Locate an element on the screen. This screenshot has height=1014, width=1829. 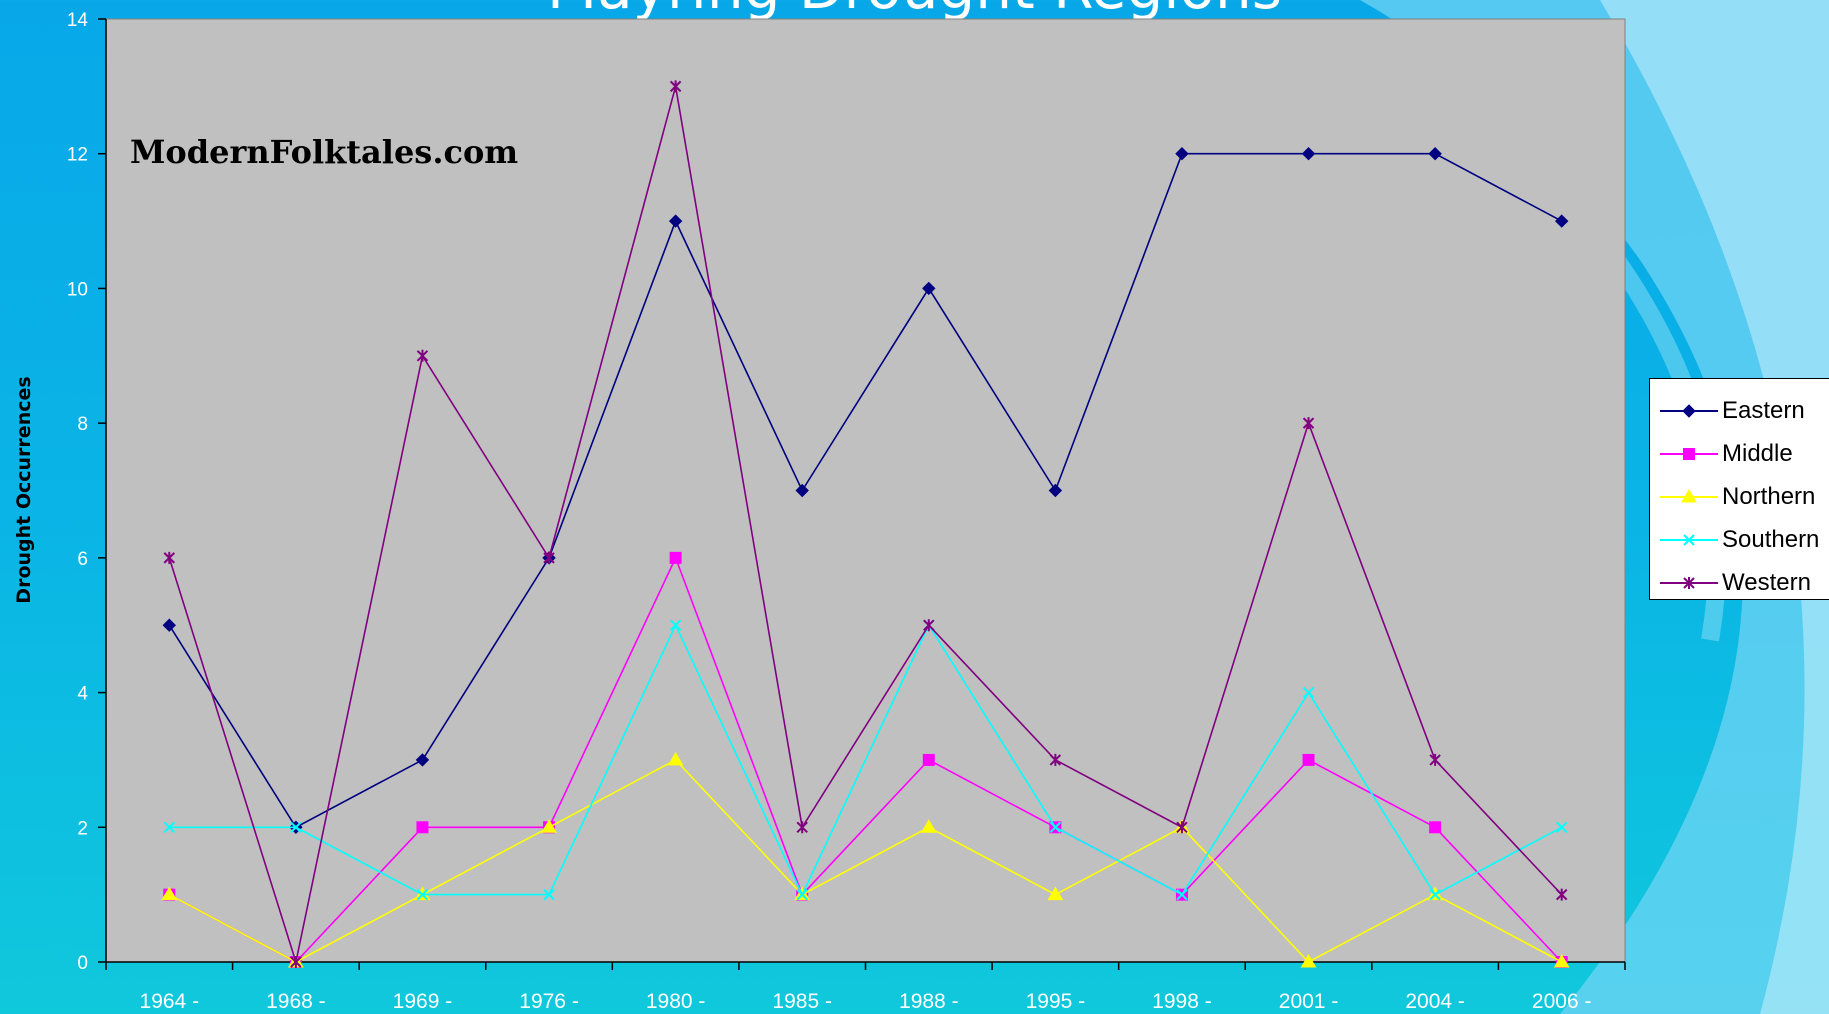
legend-item-southern: Southern is located at coordinates (1739, 540).